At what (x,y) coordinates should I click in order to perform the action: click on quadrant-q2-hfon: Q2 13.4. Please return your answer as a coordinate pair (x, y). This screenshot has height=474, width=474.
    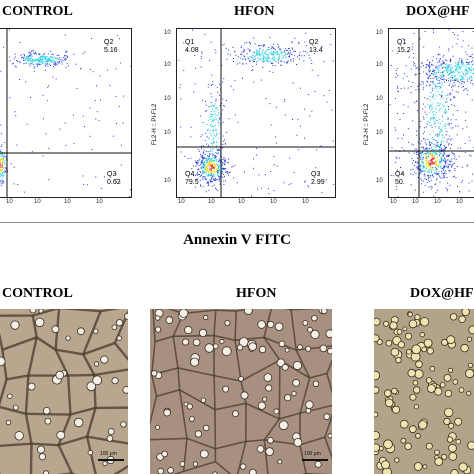
    Looking at the image, I should click on (316, 46).